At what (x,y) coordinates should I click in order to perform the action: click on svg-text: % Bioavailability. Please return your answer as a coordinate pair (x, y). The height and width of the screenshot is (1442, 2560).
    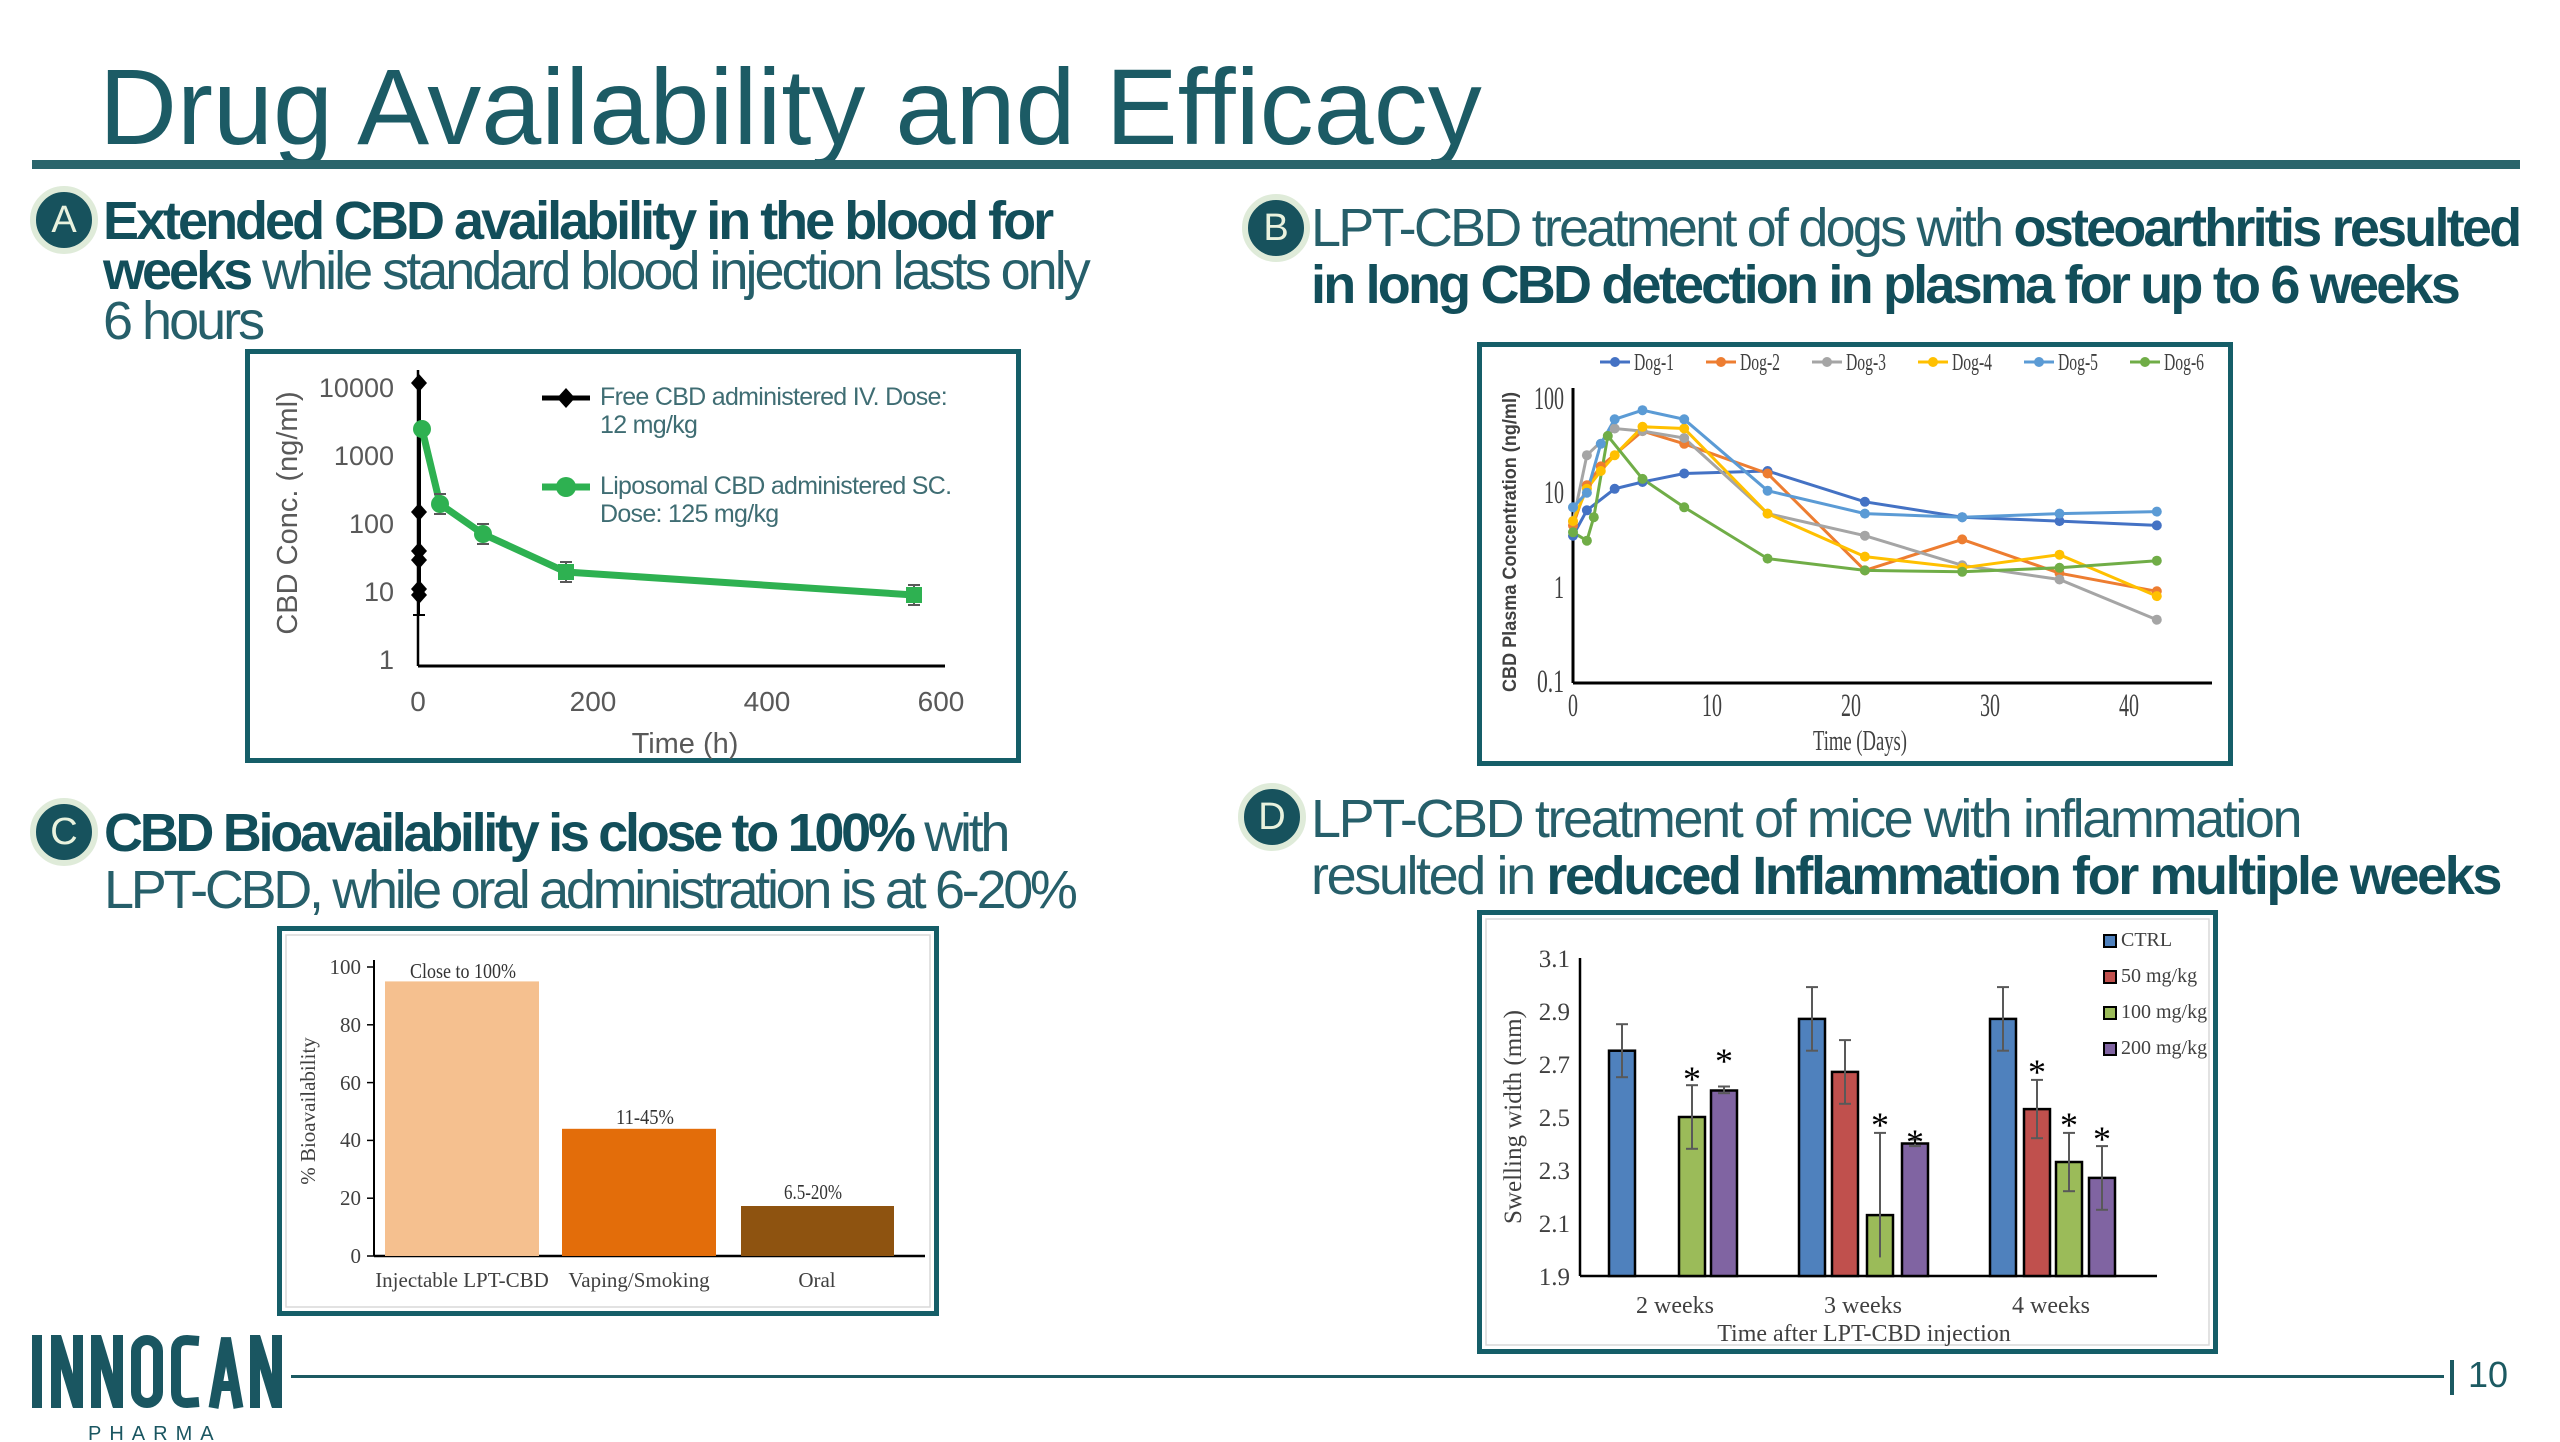
    Looking at the image, I should click on (308, 1111).